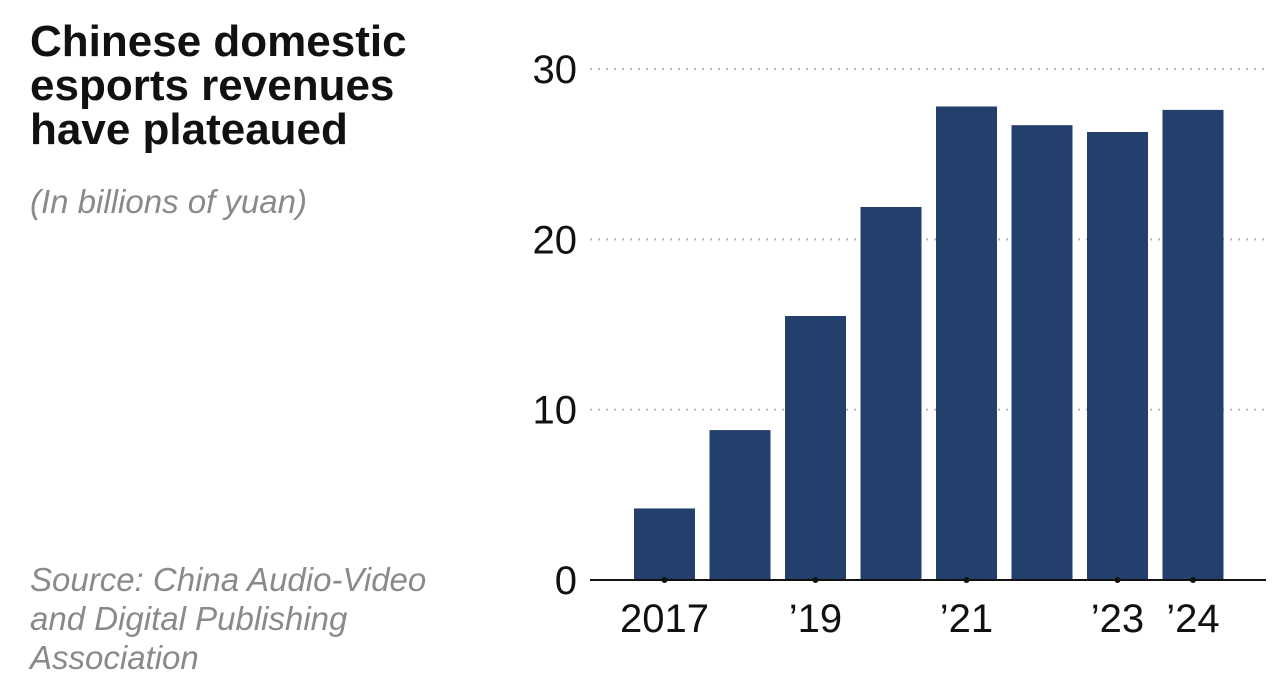 The image size is (1280, 682). I want to click on bar-2021, so click(966, 343).